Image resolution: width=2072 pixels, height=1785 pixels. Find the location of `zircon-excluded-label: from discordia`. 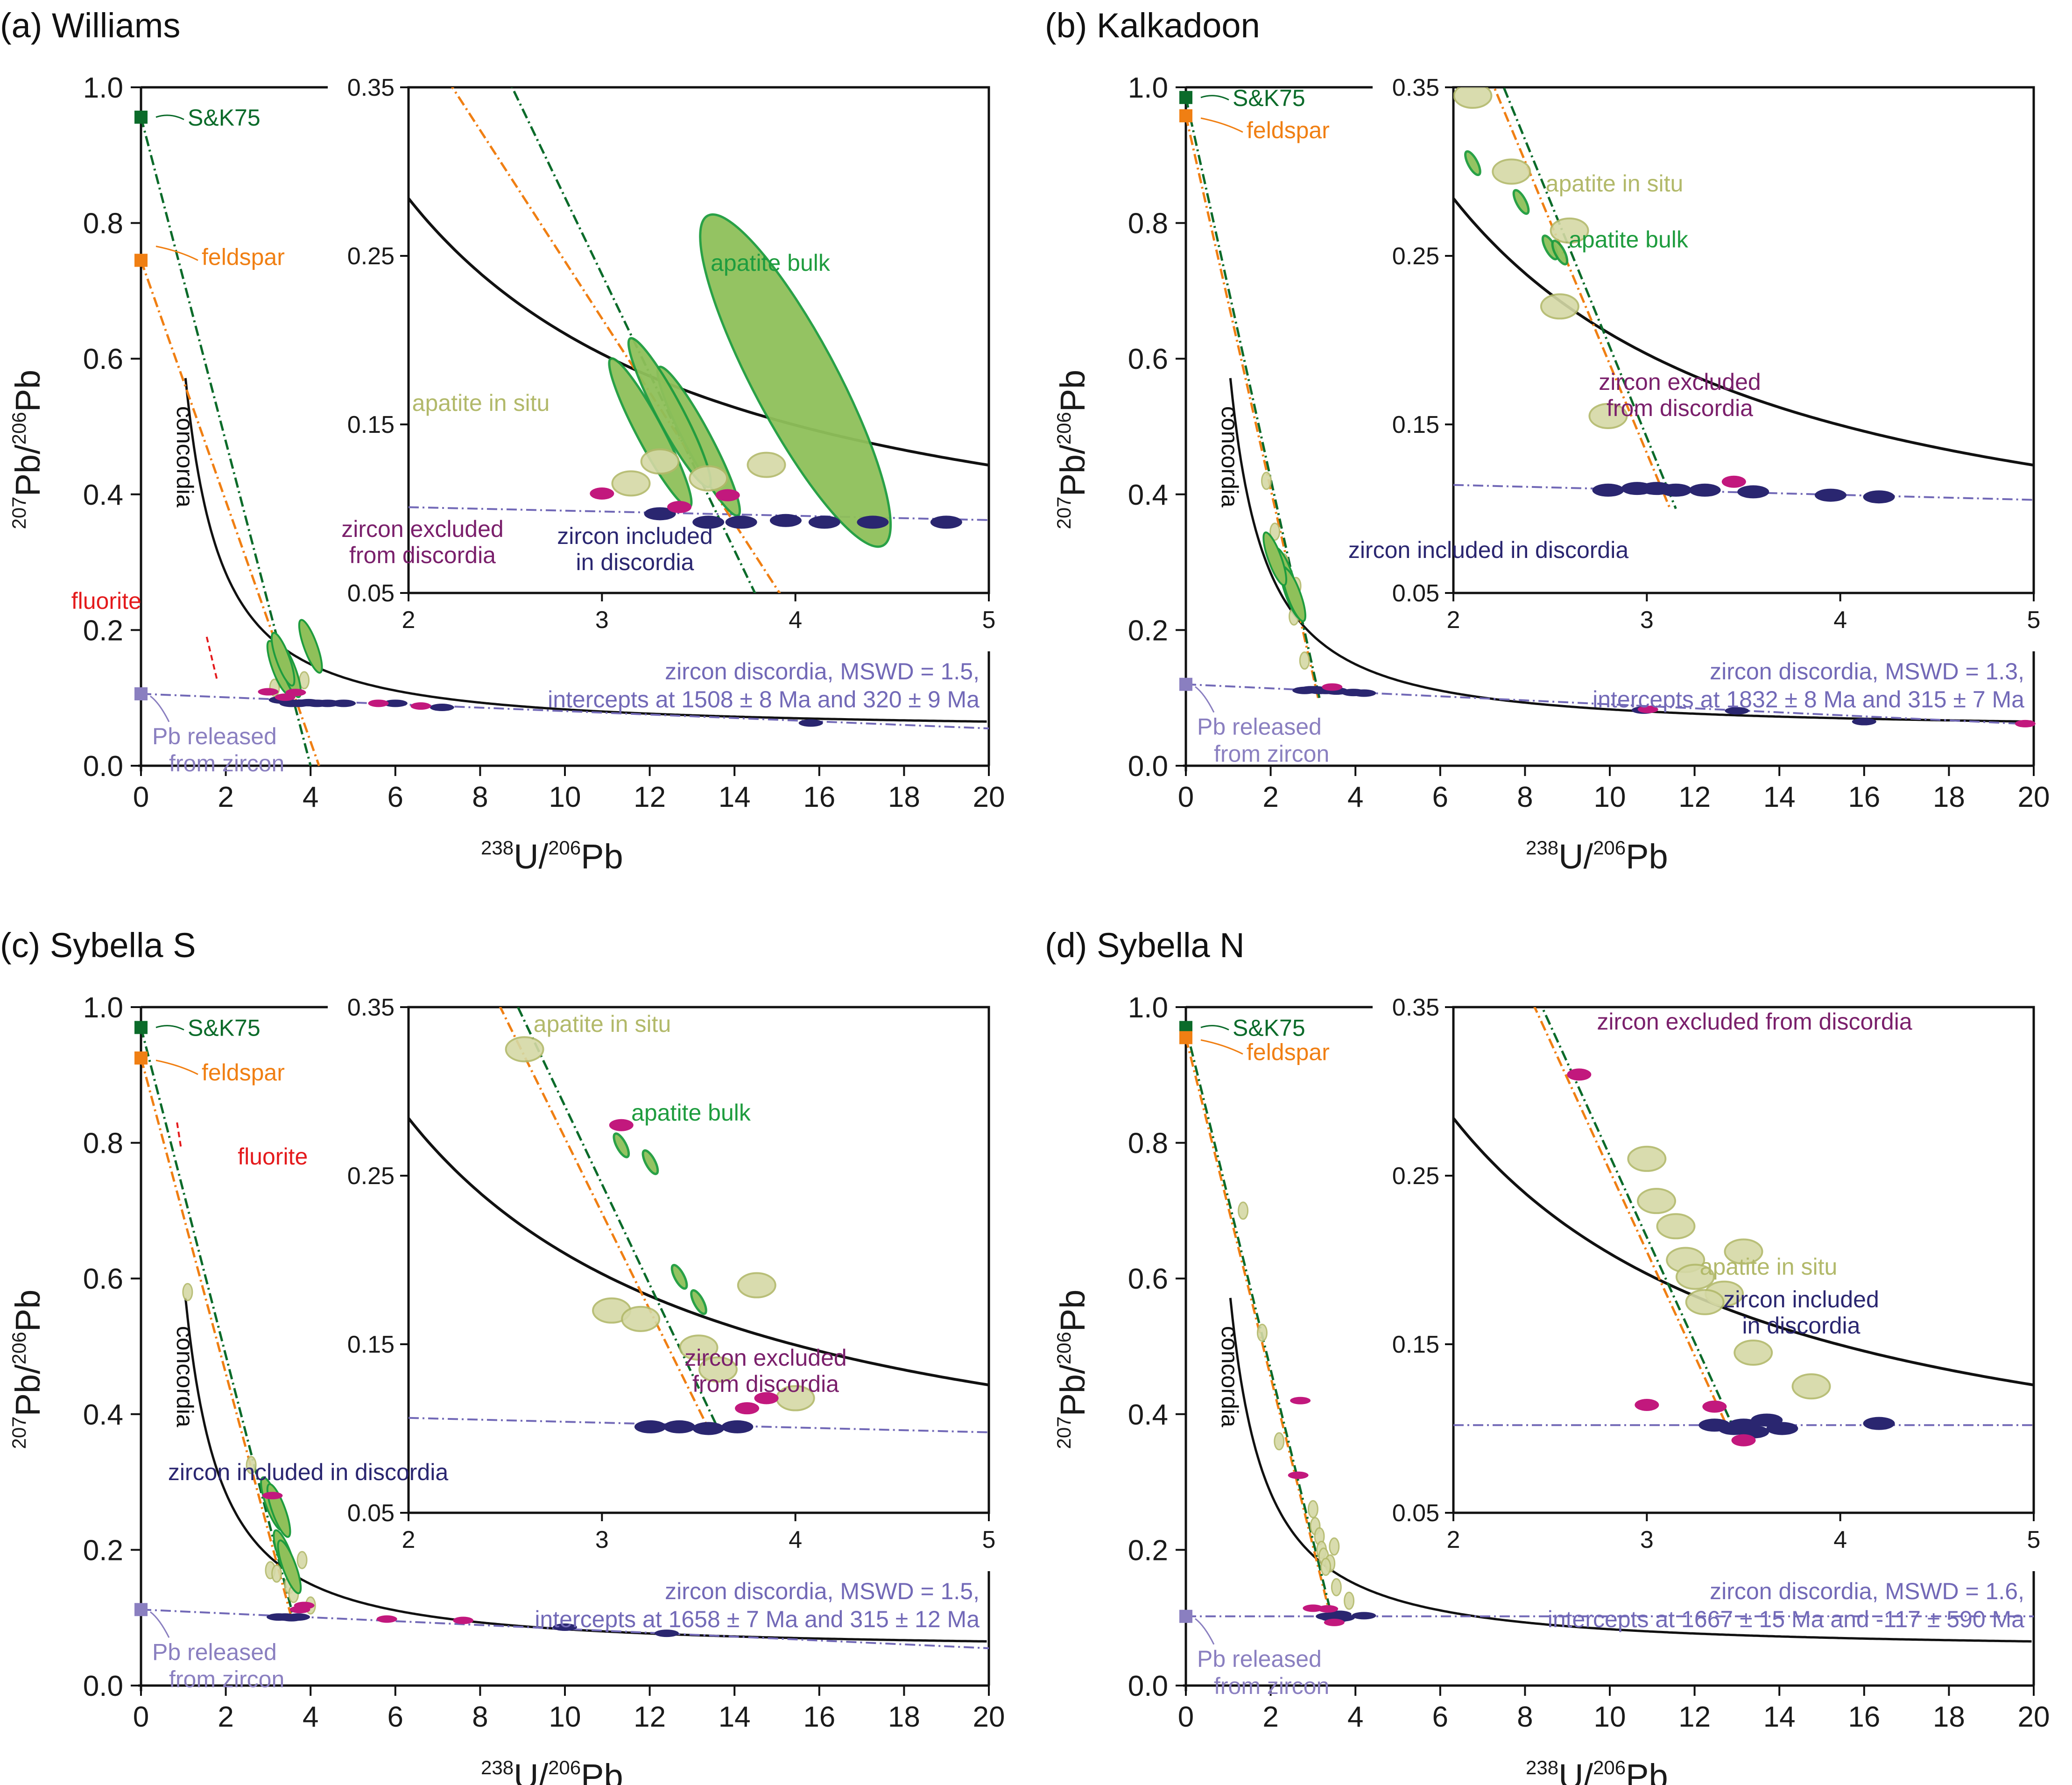

zircon-excluded-label: from discordia is located at coordinates (422, 555).